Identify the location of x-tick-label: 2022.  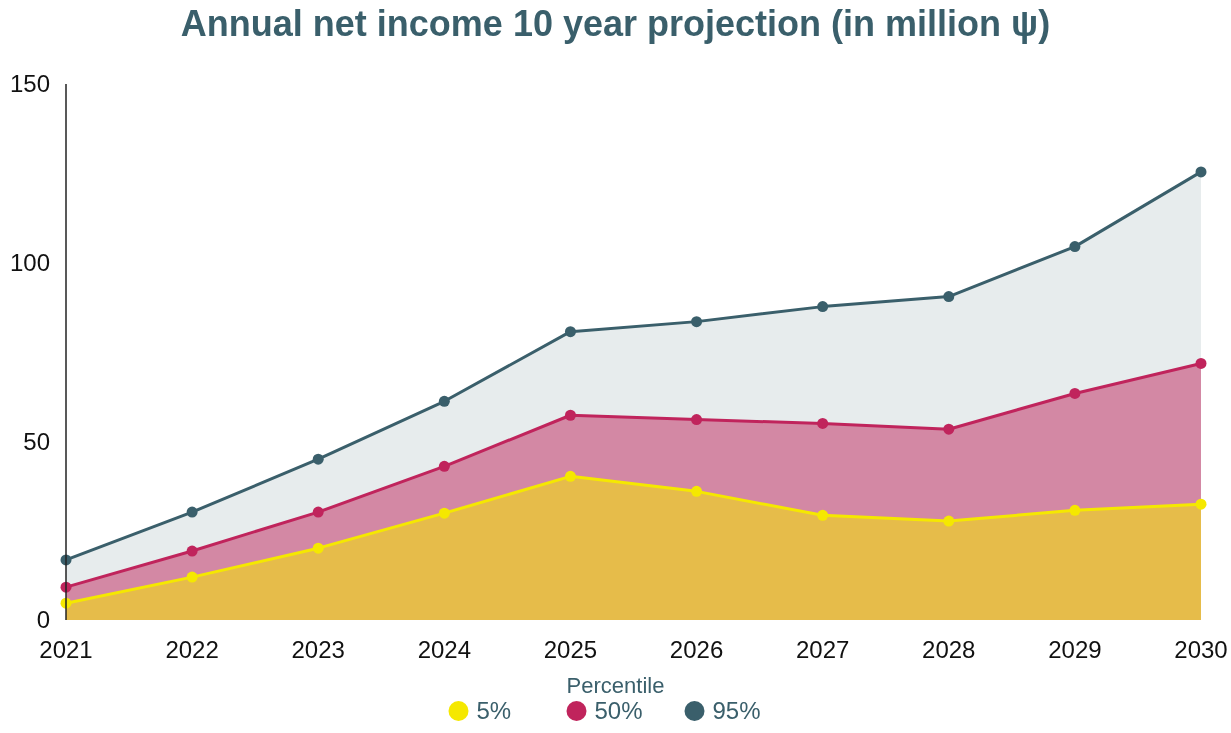
(192, 649).